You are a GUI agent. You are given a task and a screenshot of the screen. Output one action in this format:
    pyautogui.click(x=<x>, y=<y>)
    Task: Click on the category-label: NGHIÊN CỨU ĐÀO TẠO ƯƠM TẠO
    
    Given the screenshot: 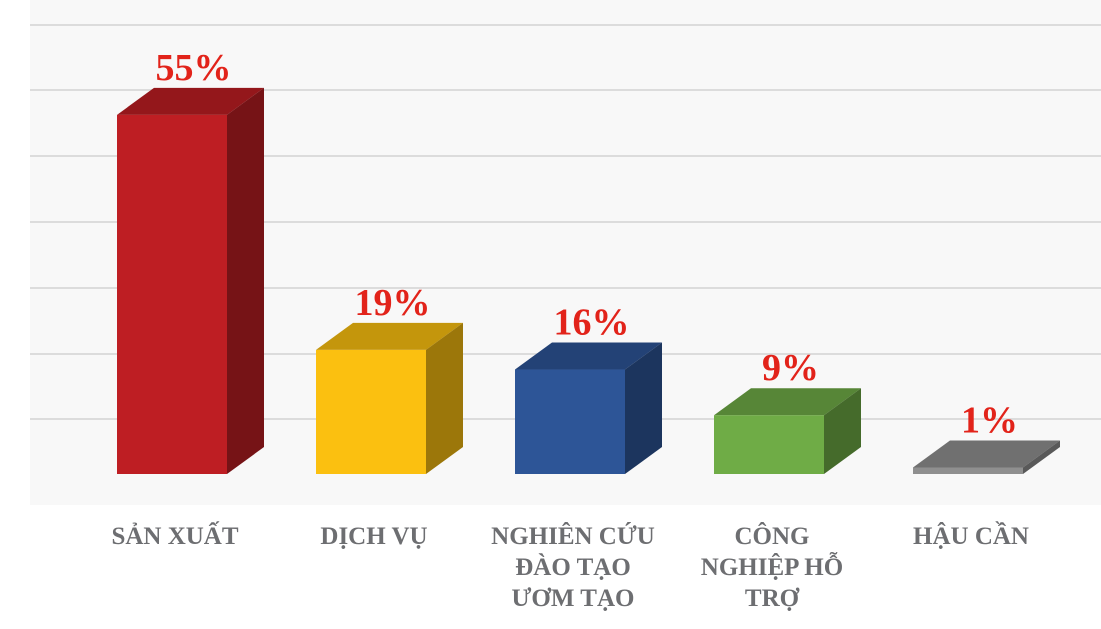 What is the action you would take?
    pyautogui.click(x=573, y=567)
    